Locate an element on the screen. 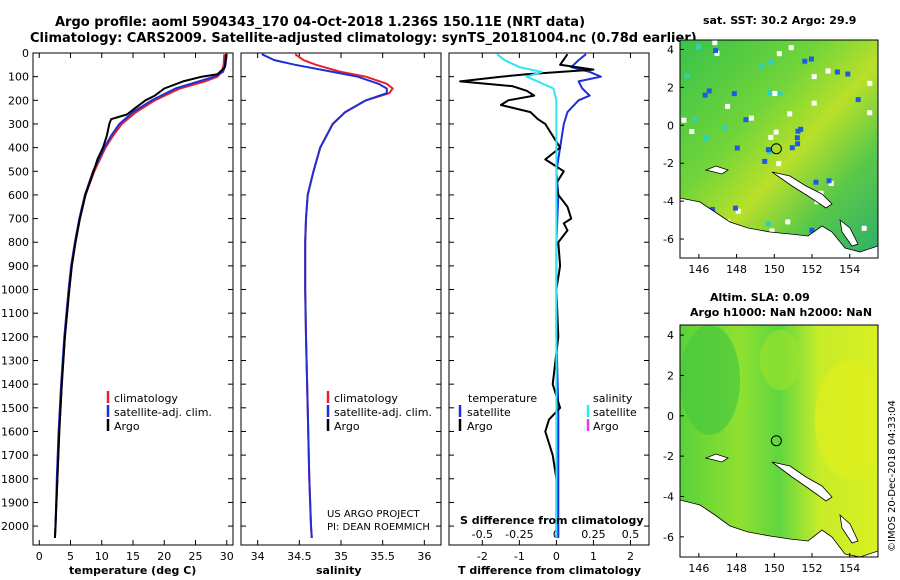  depth-tick-label: 1100 is located at coordinates (15, 313).